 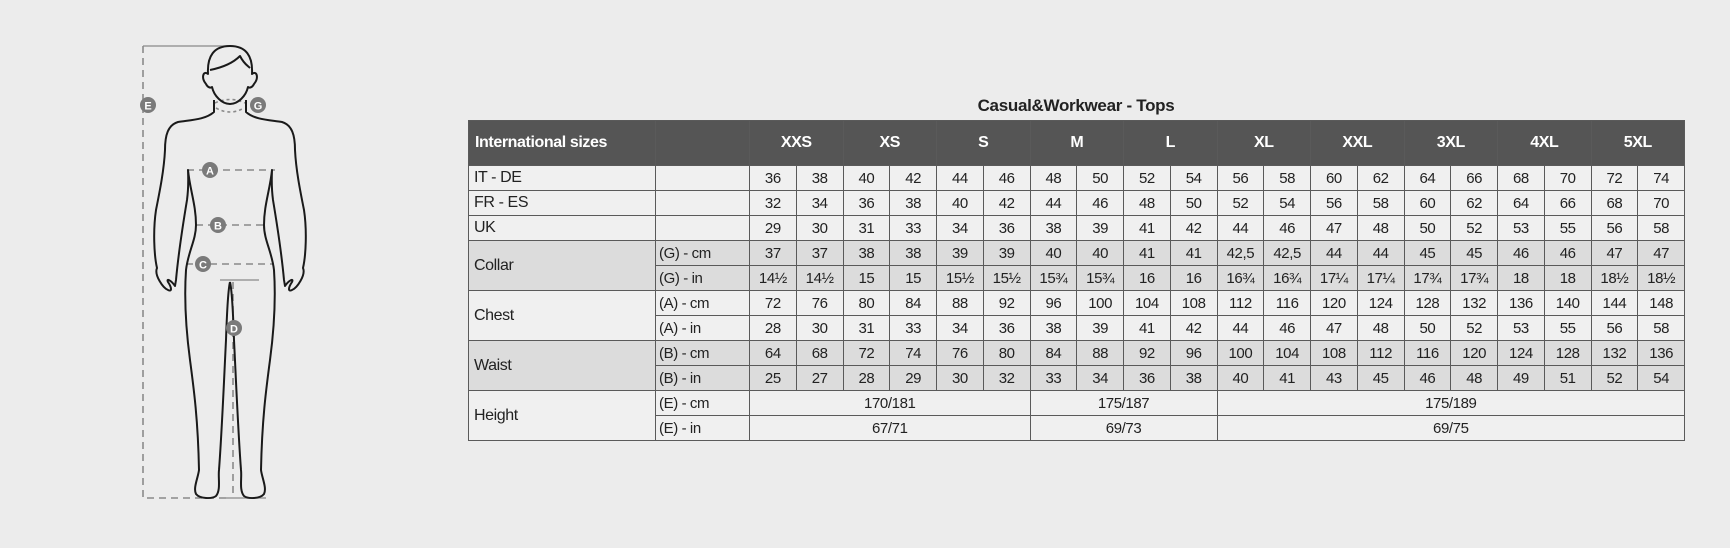 What do you see at coordinates (1076, 105) in the screenshot?
I see `chart-title: Casual&Workwear - Tops` at bounding box center [1076, 105].